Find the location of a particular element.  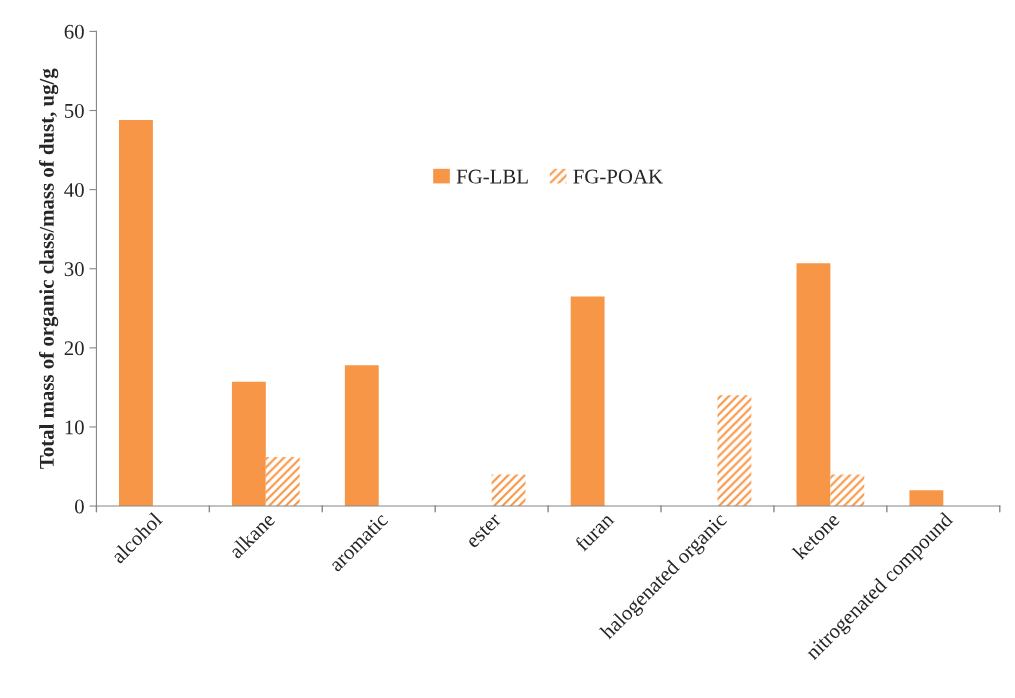

y-tick-label: 50 is located at coordinates (74, 110).